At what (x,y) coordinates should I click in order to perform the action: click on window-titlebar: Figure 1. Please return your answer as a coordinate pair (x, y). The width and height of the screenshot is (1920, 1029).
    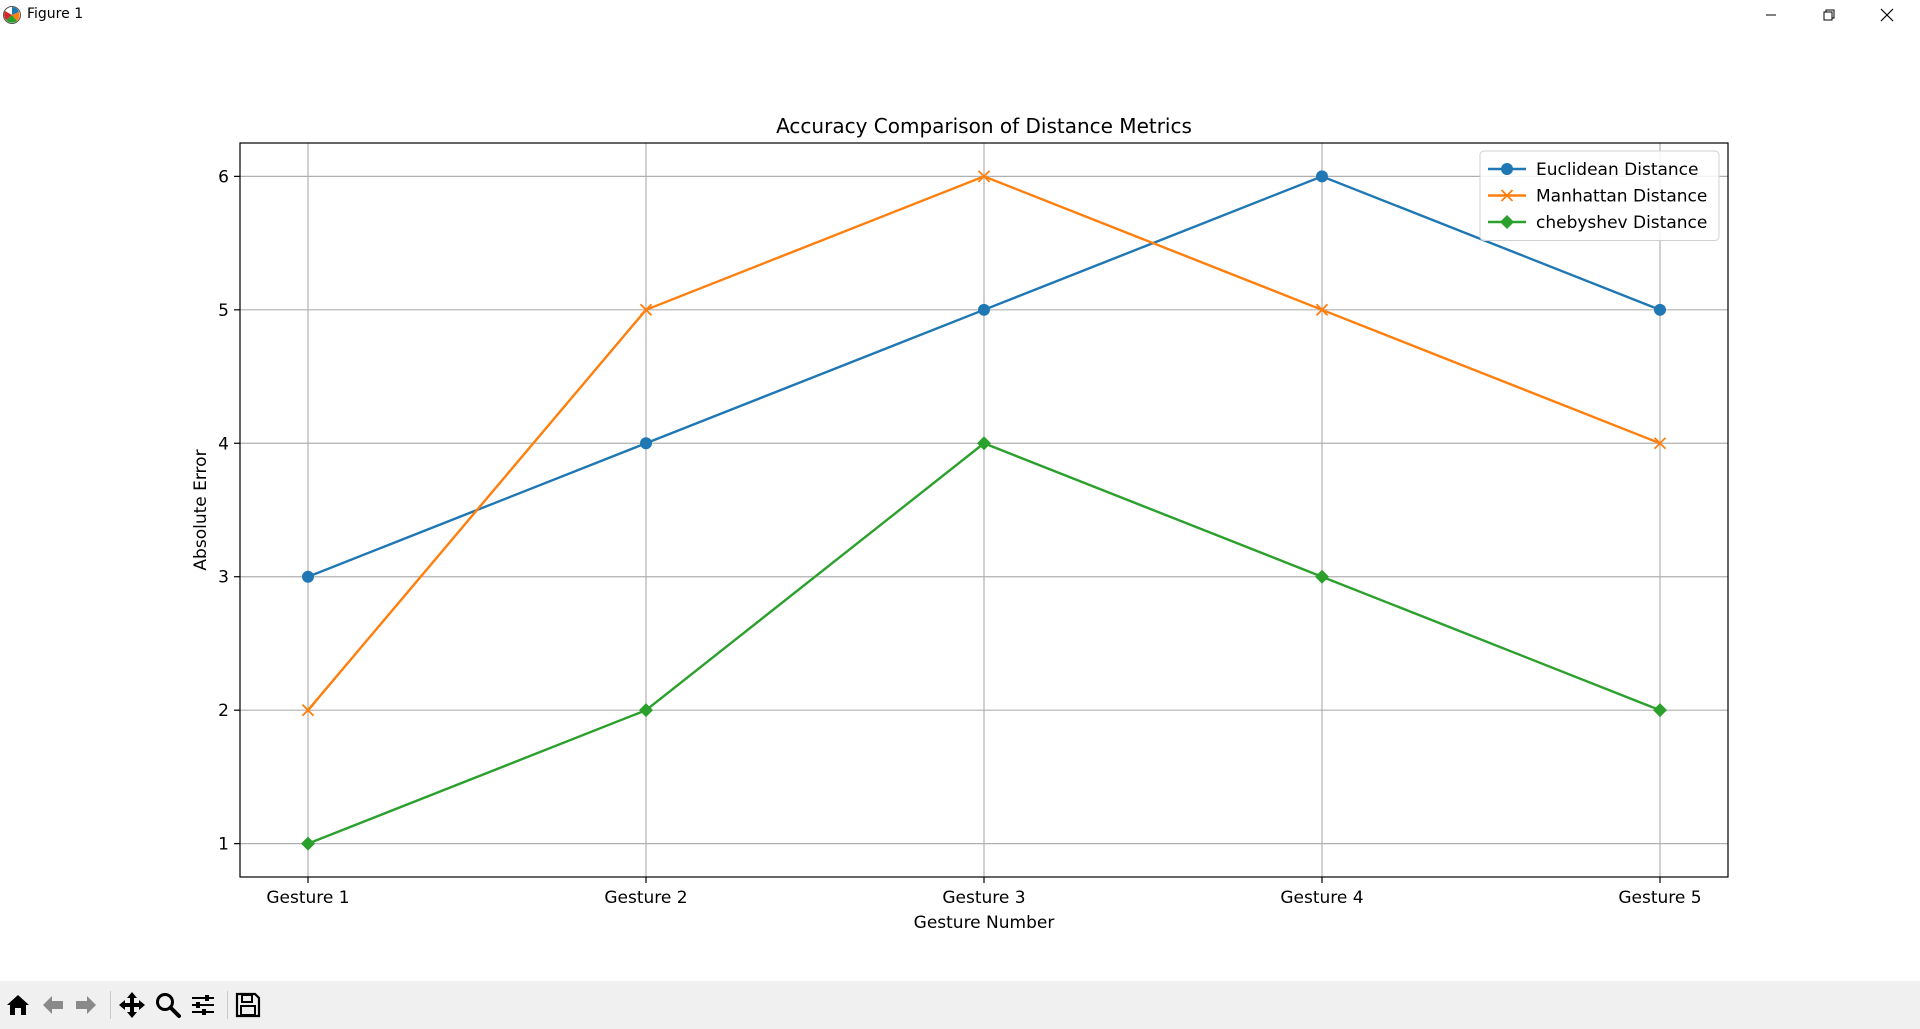
    Looking at the image, I should click on (960, 15).